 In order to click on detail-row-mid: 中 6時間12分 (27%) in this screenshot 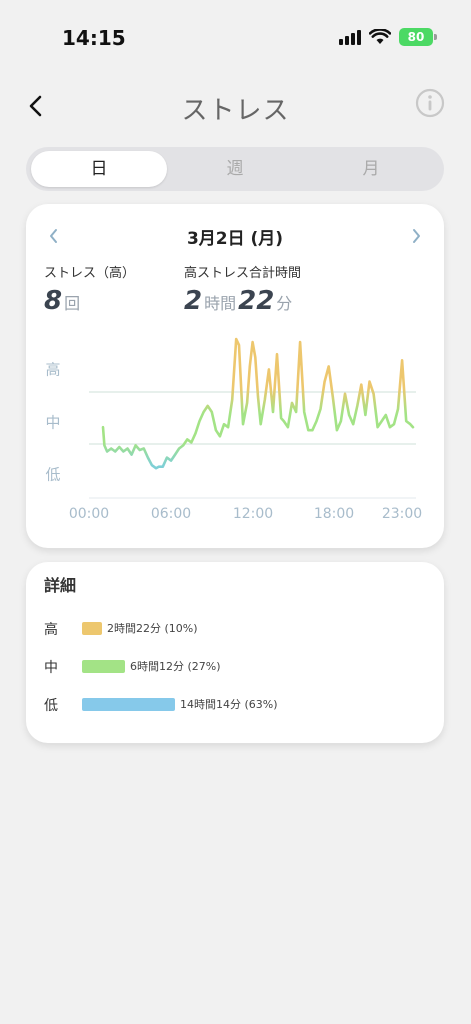, I will do `click(235, 667)`.